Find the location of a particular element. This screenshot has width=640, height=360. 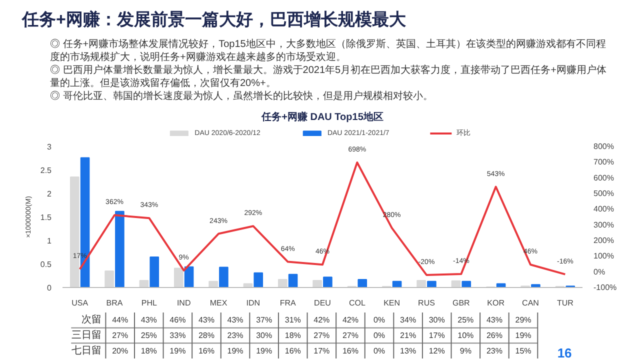

y2-tick-label: 200% is located at coordinates (604, 240).